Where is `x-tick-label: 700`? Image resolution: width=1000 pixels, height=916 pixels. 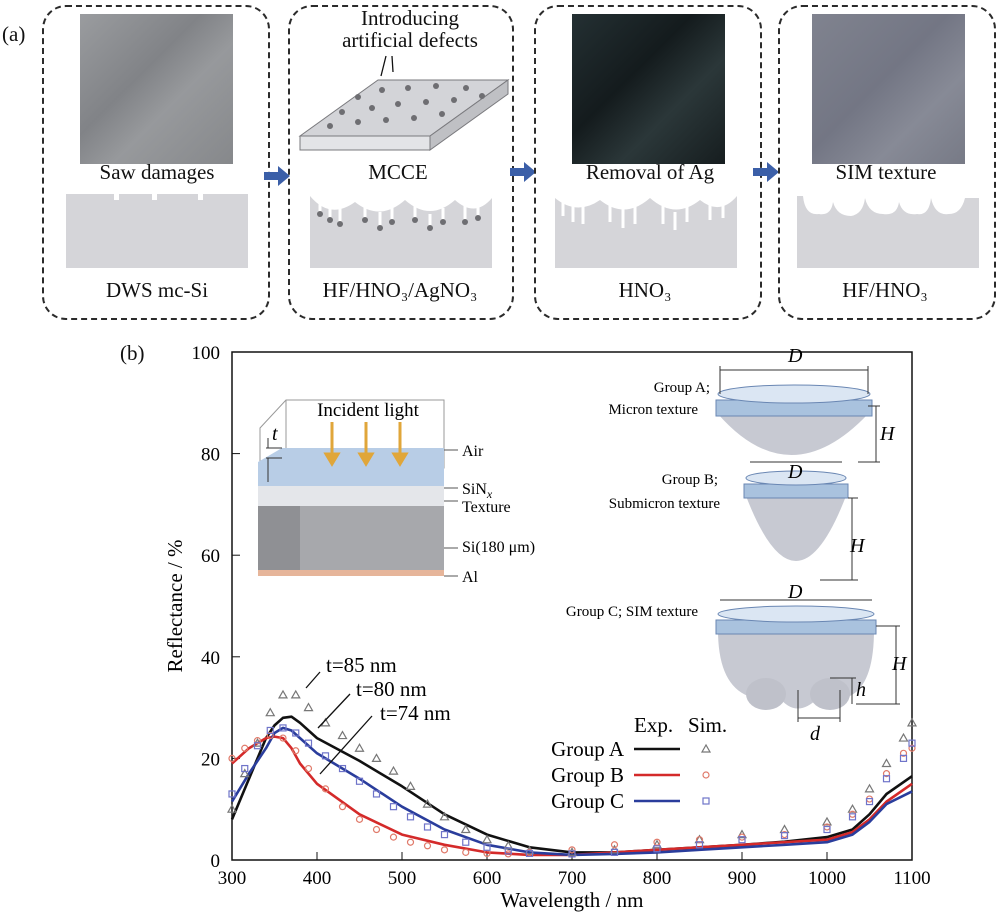 x-tick-label: 700 is located at coordinates (572, 878).